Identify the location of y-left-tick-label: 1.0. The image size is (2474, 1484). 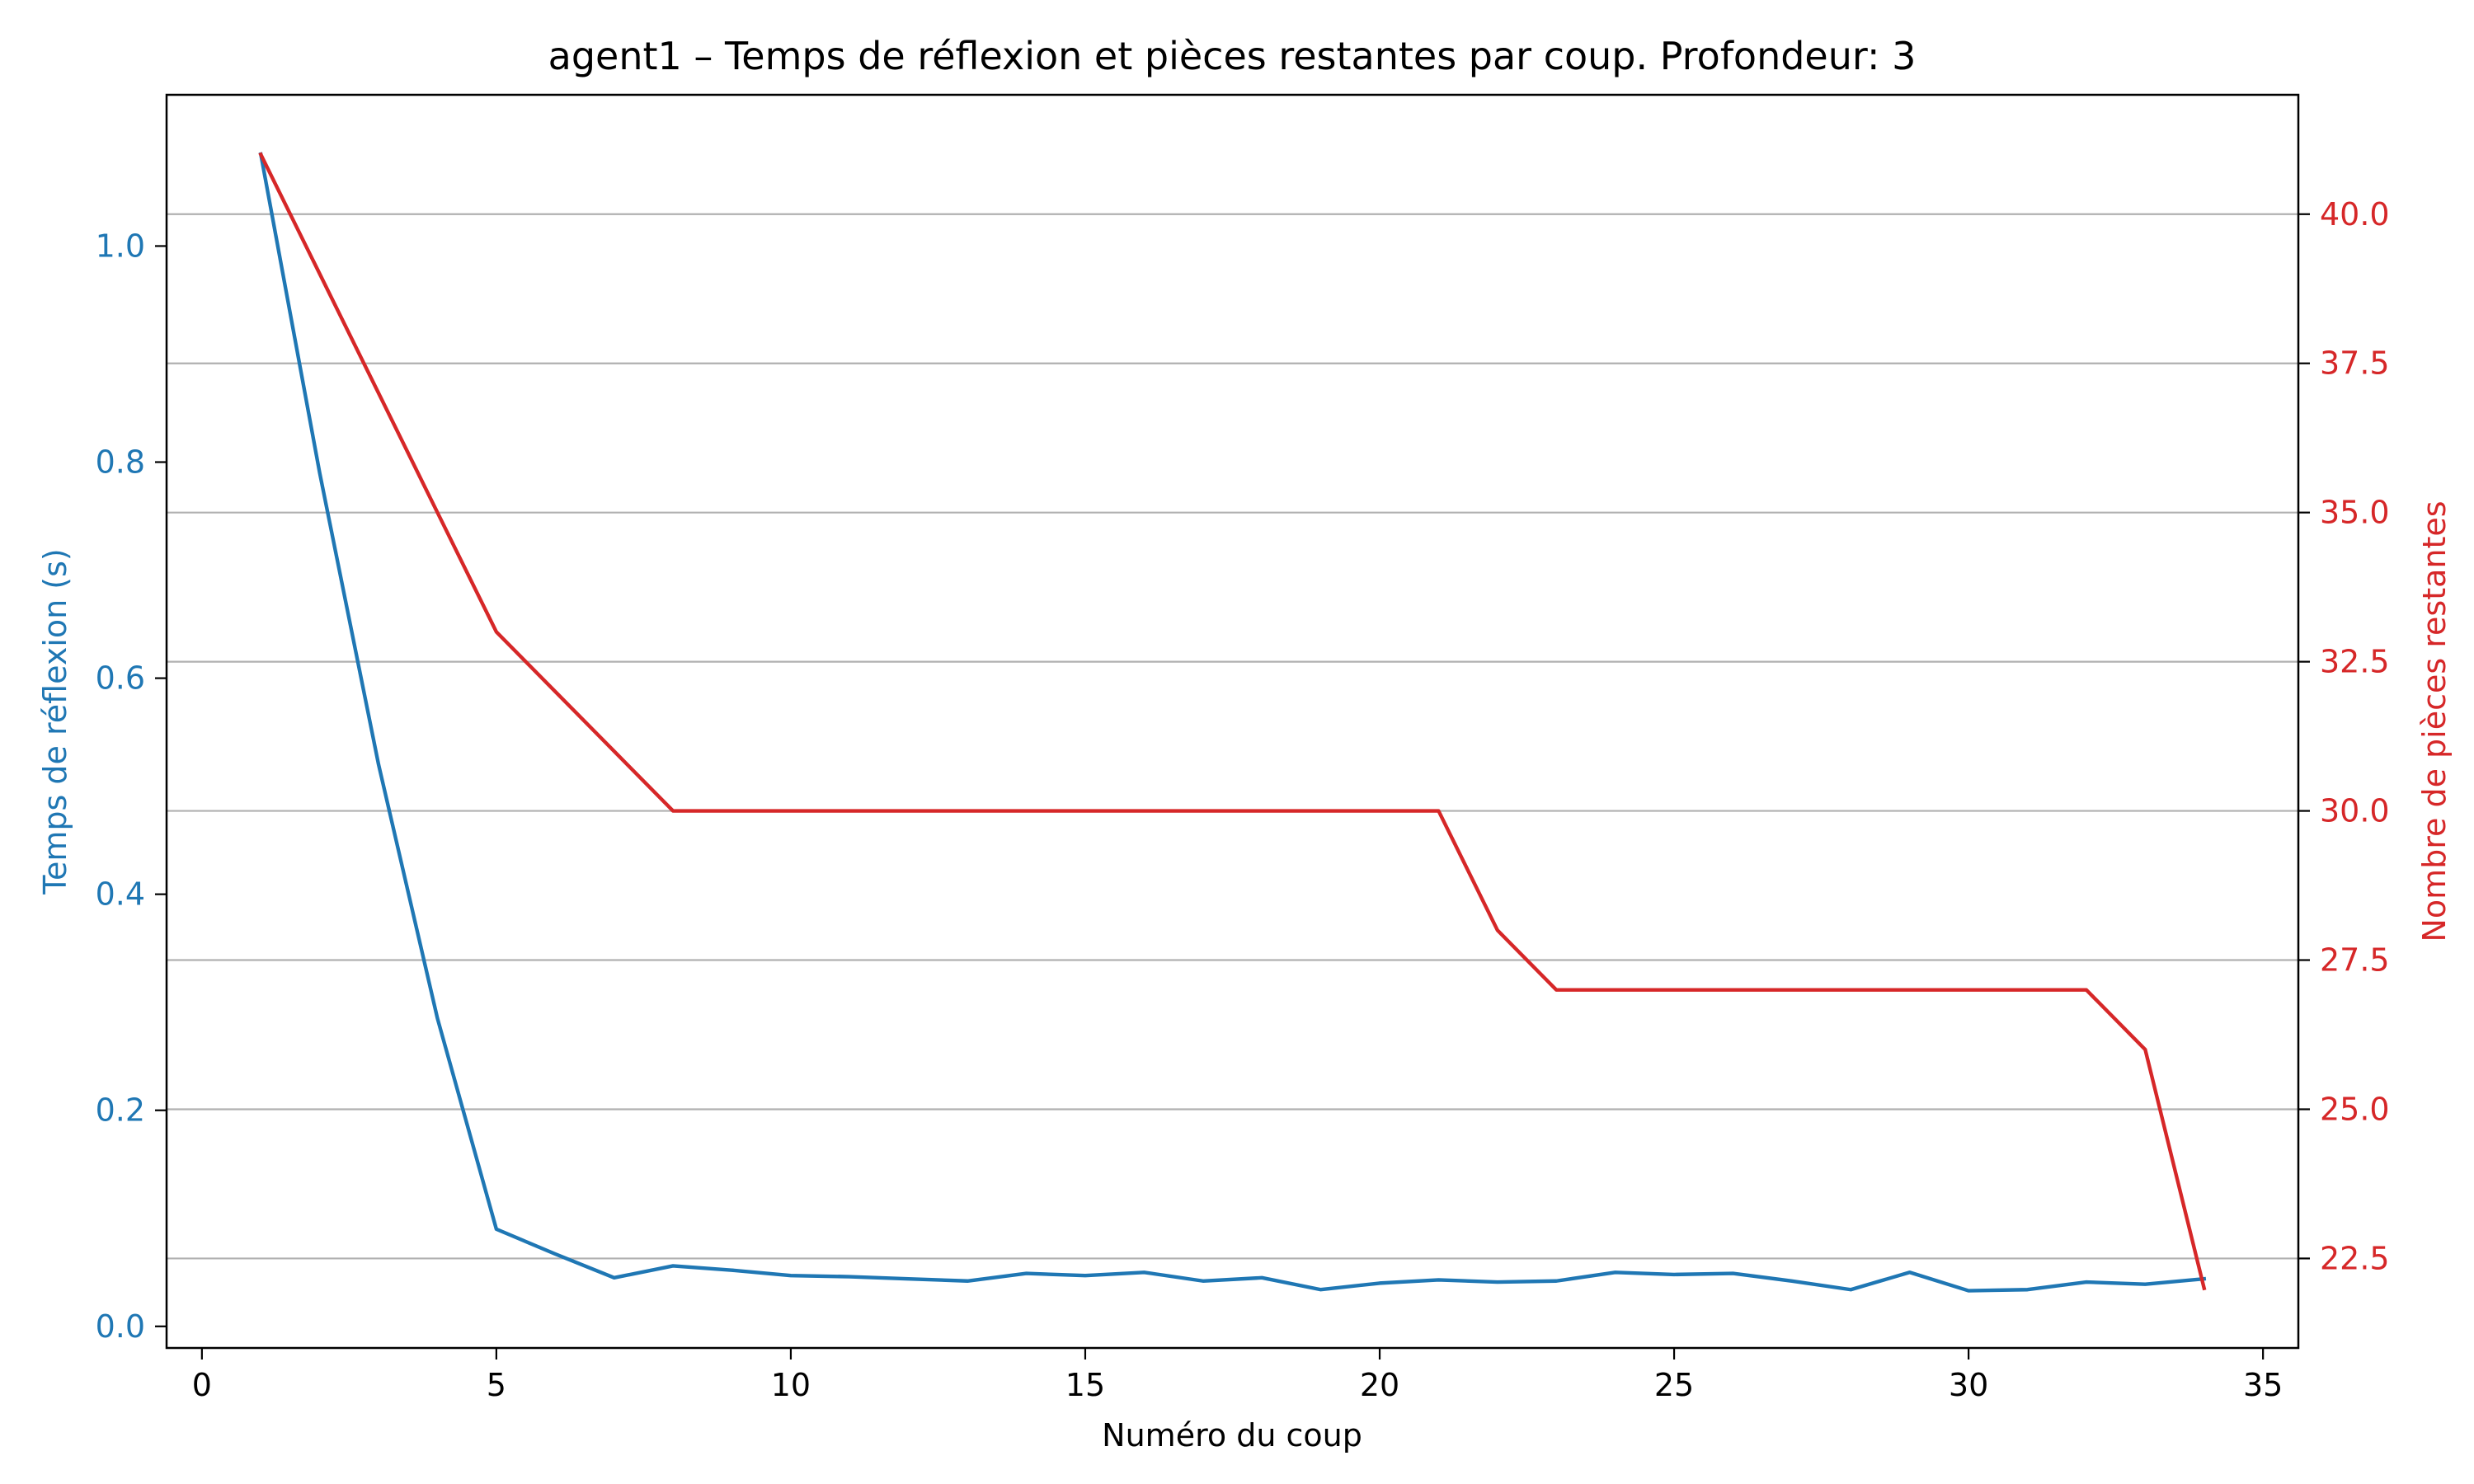
(120, 246).